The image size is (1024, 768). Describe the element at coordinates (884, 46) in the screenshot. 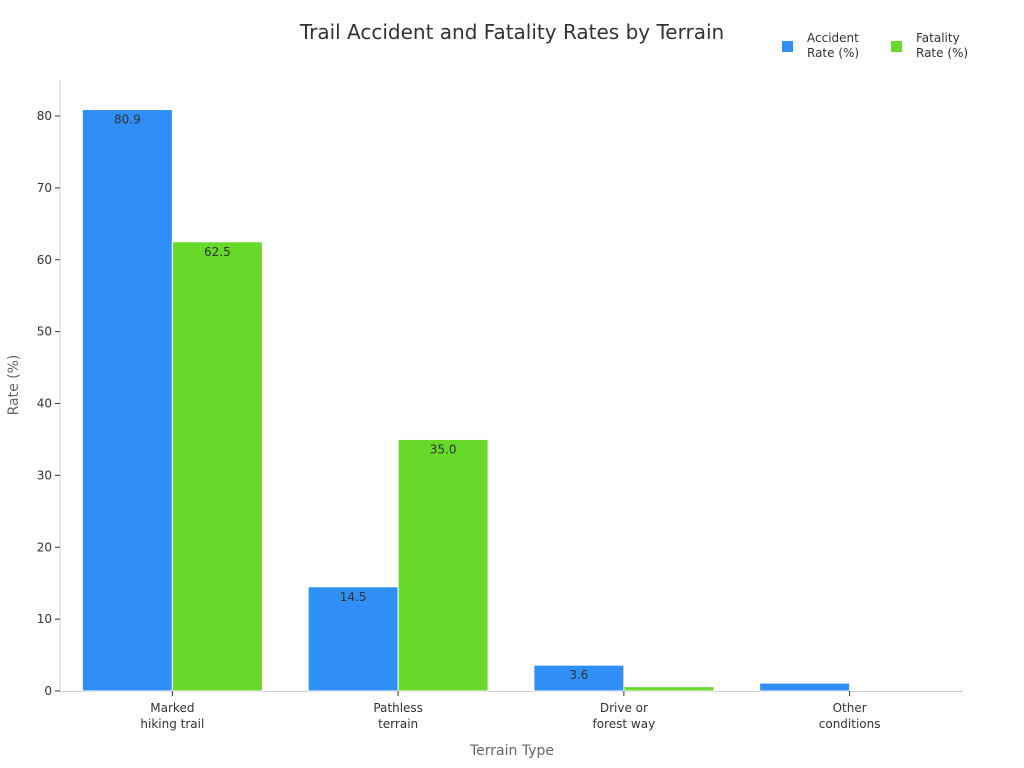

I see `legend: Accident Rate (%) Fatality Rate (%)` at that location.